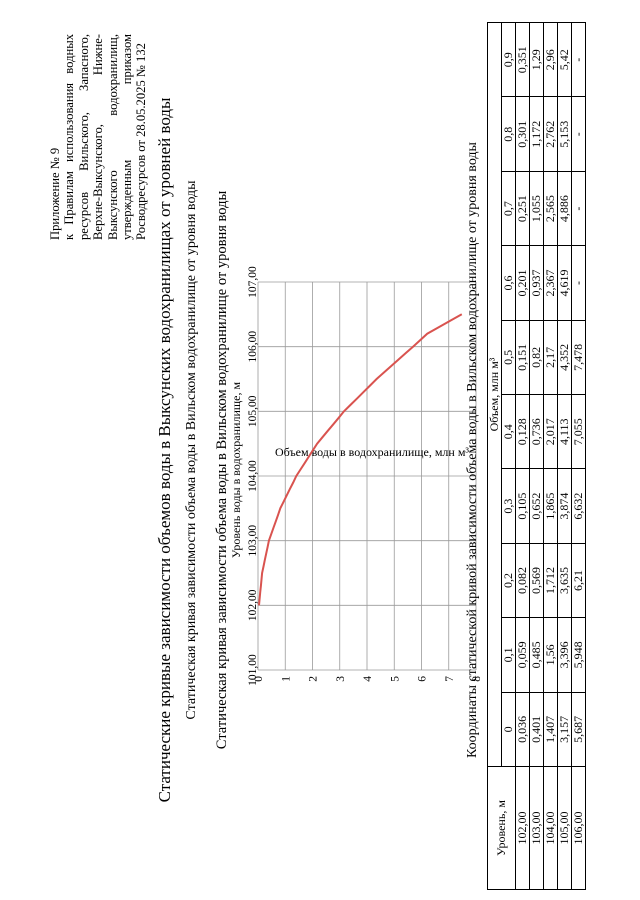 The height and width of the screenshot is (900, 640). Describe the element at coordinates (253, 670) in the screenshot. I see `tick-label-level: 101,00` at that location.